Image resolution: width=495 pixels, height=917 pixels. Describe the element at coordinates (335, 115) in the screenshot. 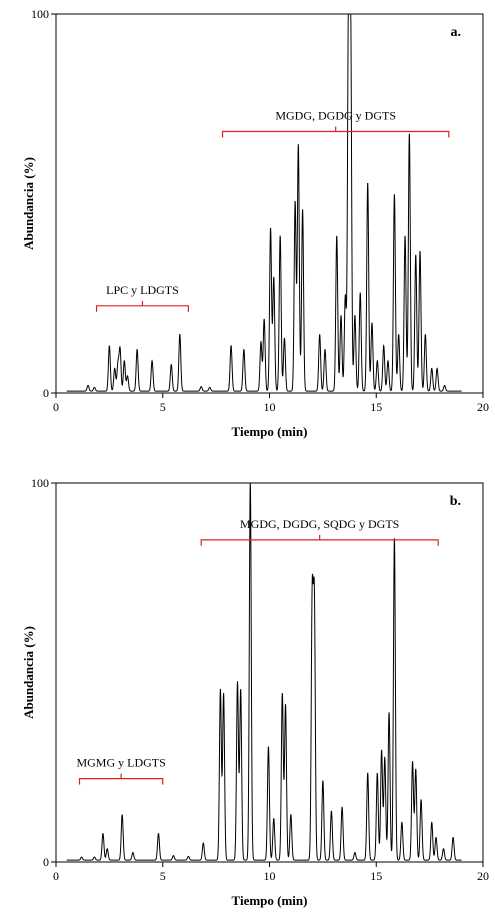

I see `annotation-label: MGDG, DGDG y DGTS` at that location.